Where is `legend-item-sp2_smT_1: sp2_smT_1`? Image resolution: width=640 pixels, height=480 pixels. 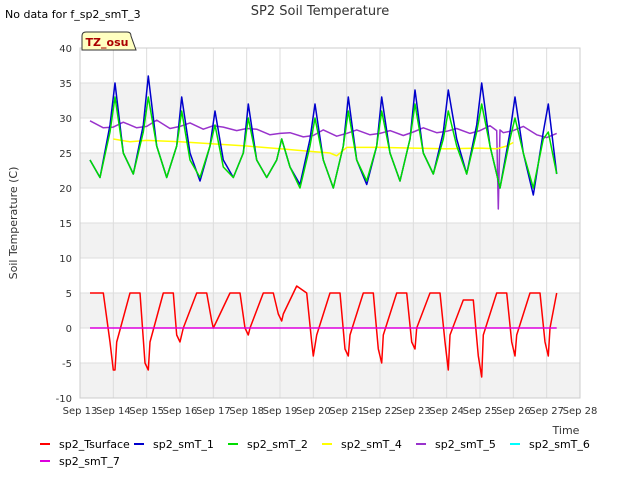
legend-item-sp2_smT_1: sp2_smT_1 is located at coordinates (174, 444).